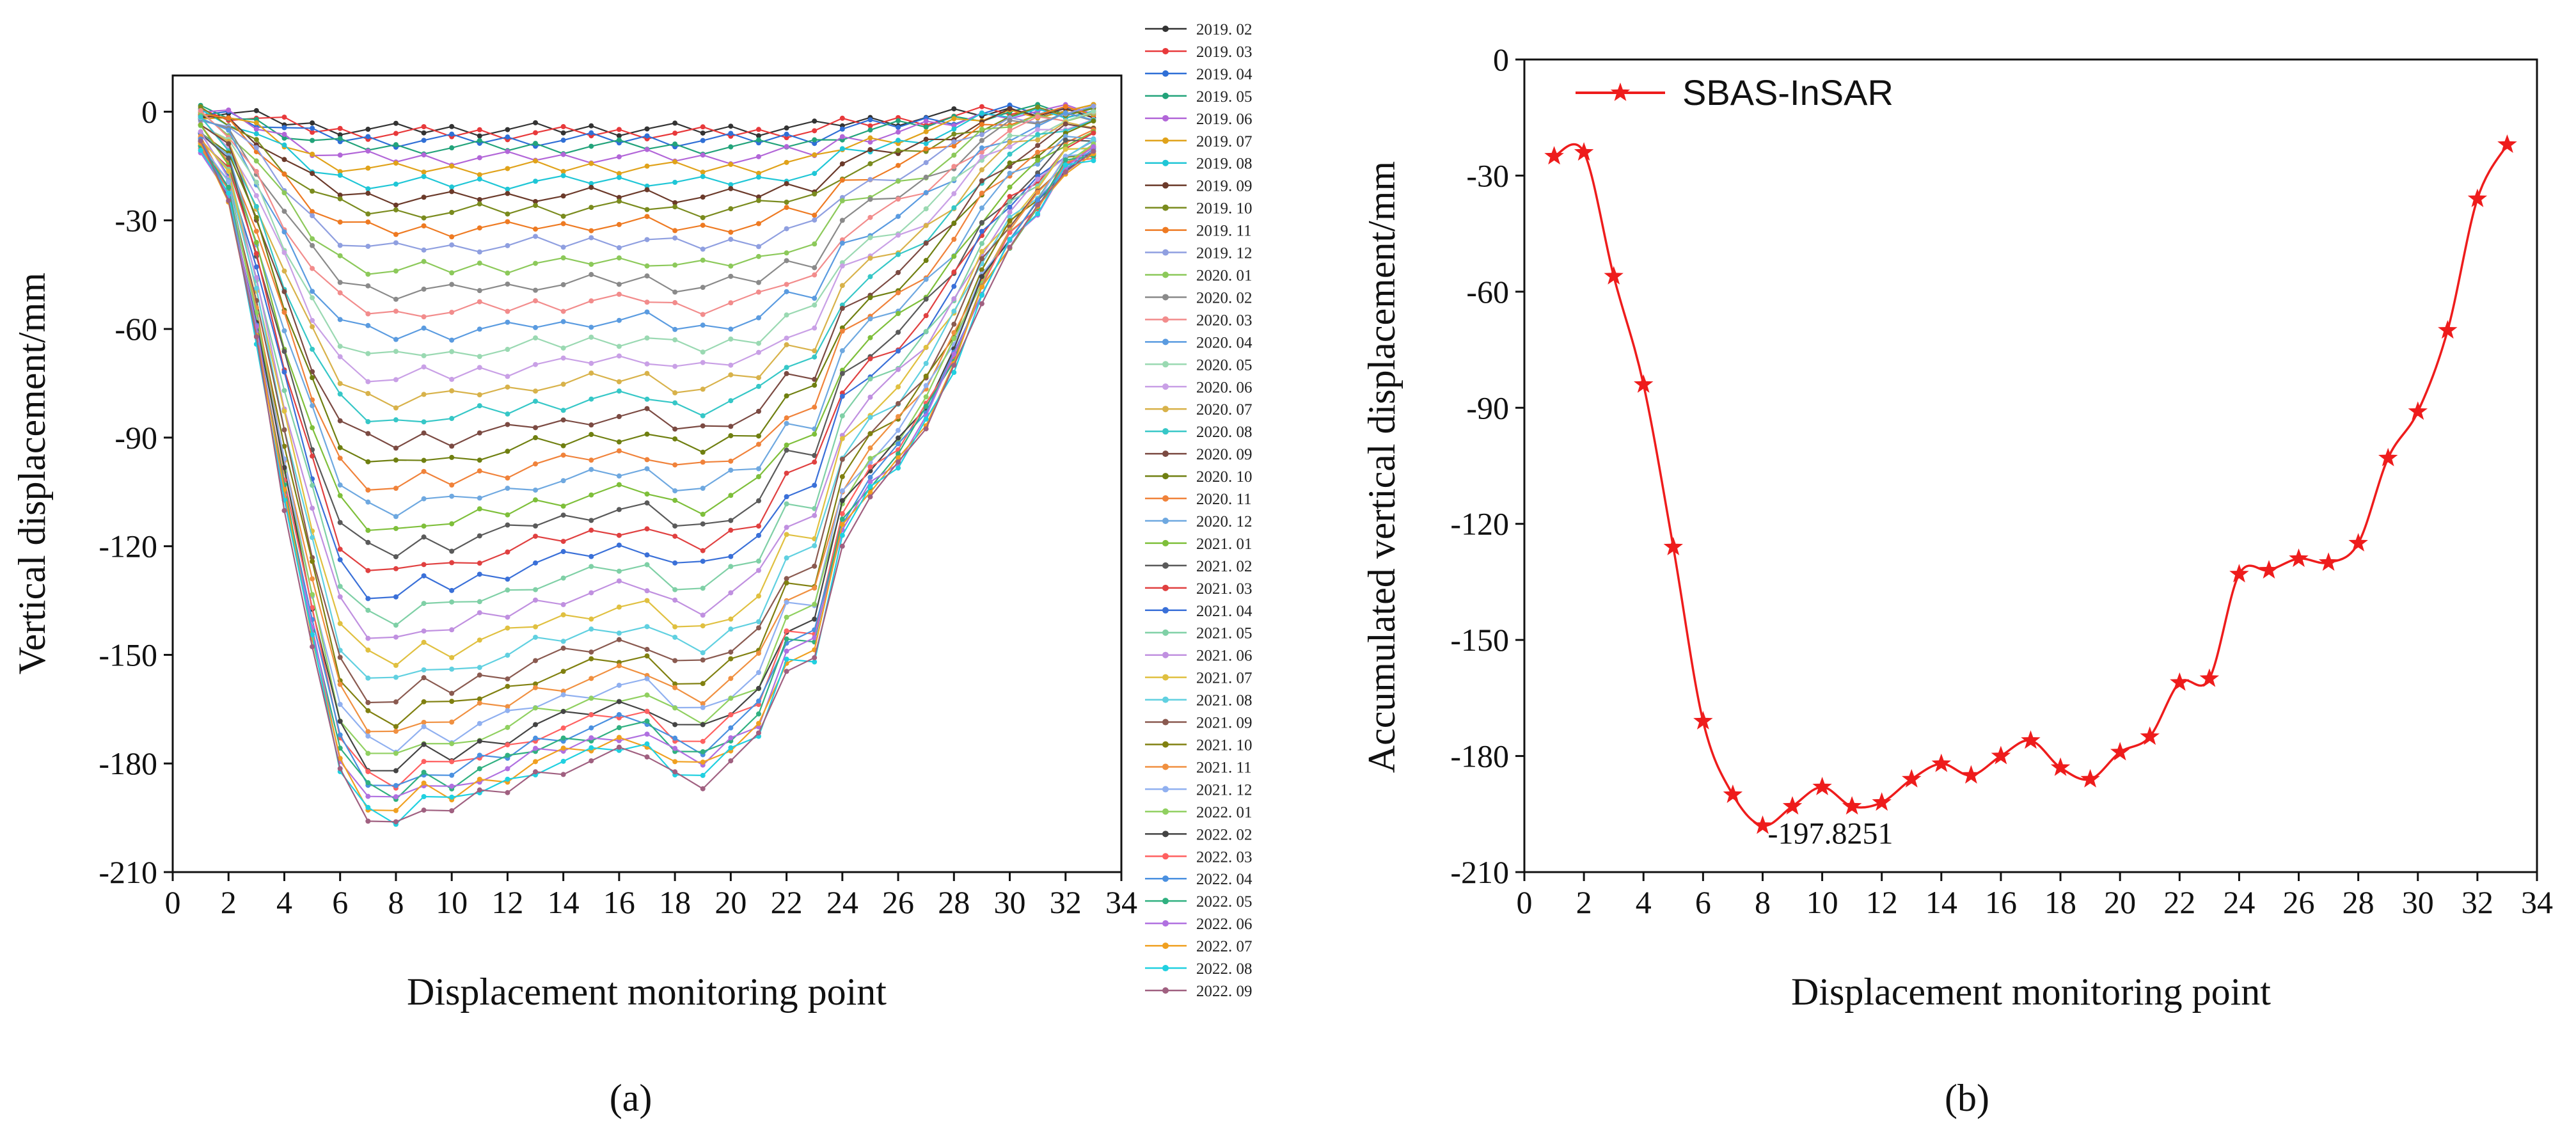  What do you see at coordinates (647, 126) in the screenshot?
I see `chart-a-series` at bounding box center [647, 126].